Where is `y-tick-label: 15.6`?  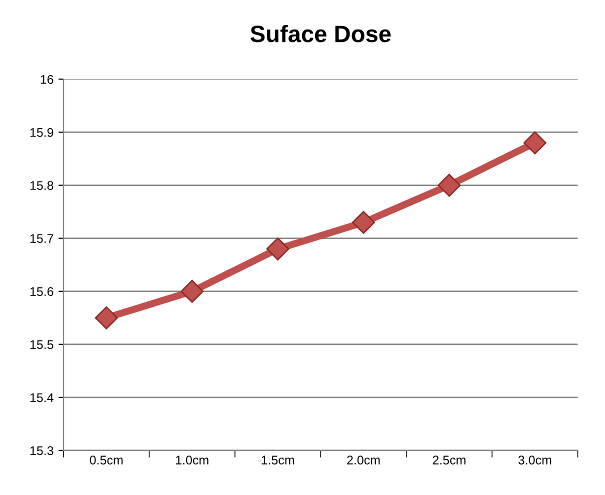
y-tick-label: 15.6 is located at coordinates (42, 291).